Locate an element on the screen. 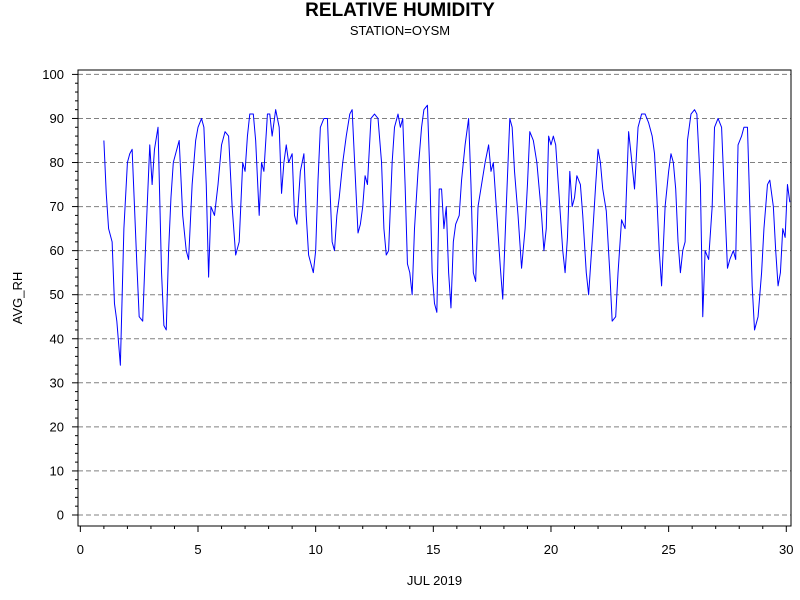  chart-title: RELATIVE HUMIDITY is located at coordinates (400, 10).